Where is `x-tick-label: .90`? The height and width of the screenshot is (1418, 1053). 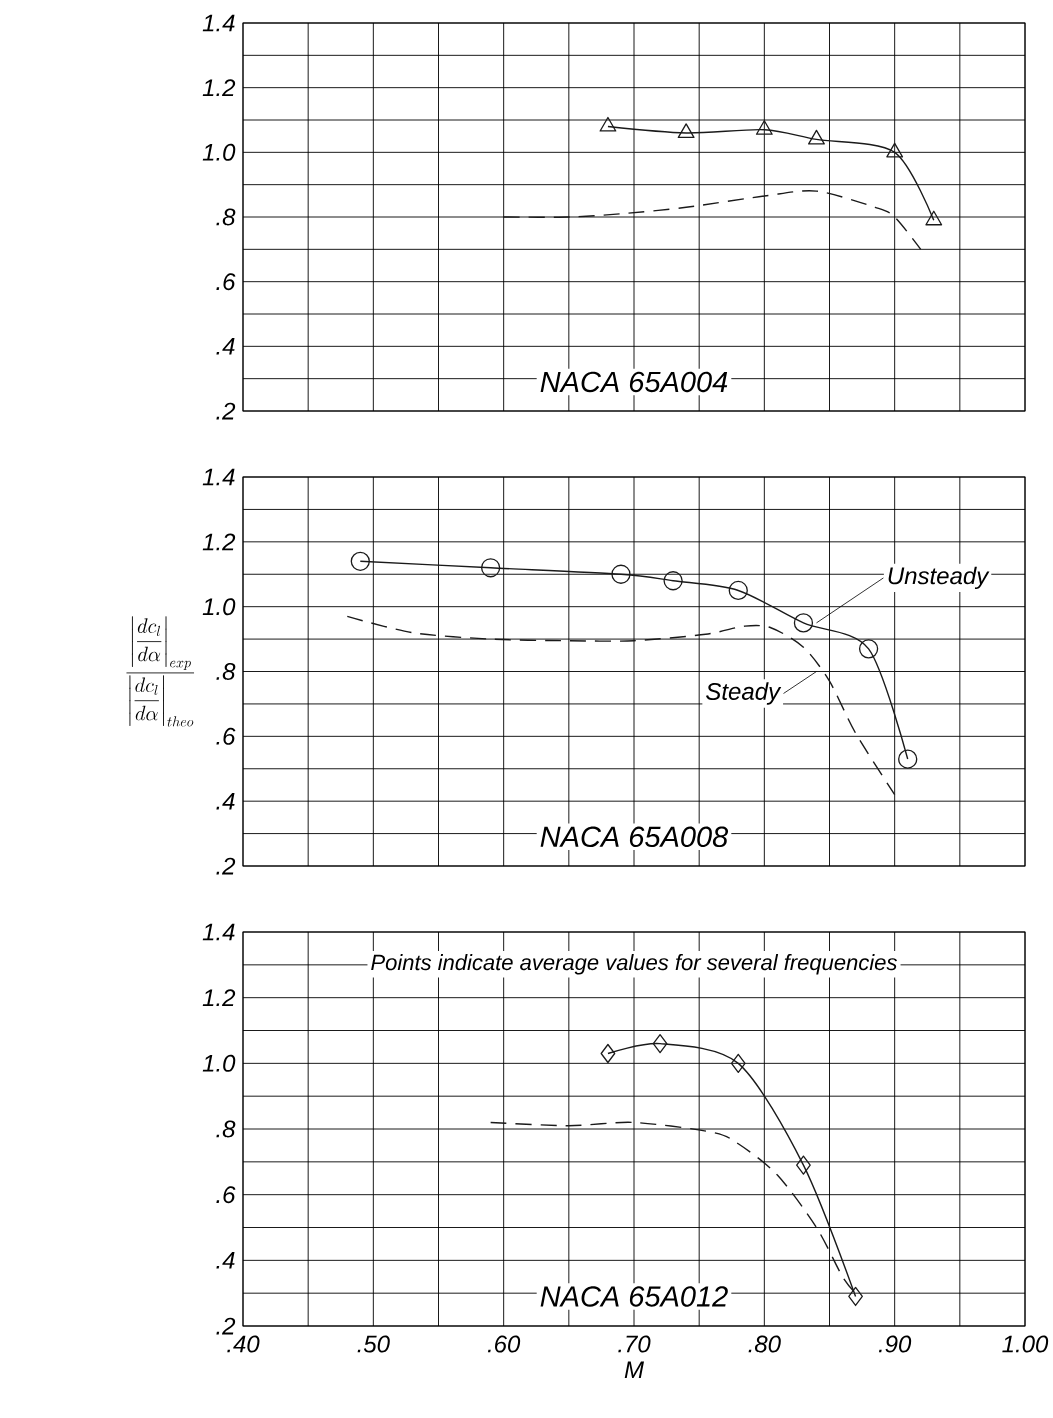
x-tick-label: .90 is located at coordinates (895, 1344).